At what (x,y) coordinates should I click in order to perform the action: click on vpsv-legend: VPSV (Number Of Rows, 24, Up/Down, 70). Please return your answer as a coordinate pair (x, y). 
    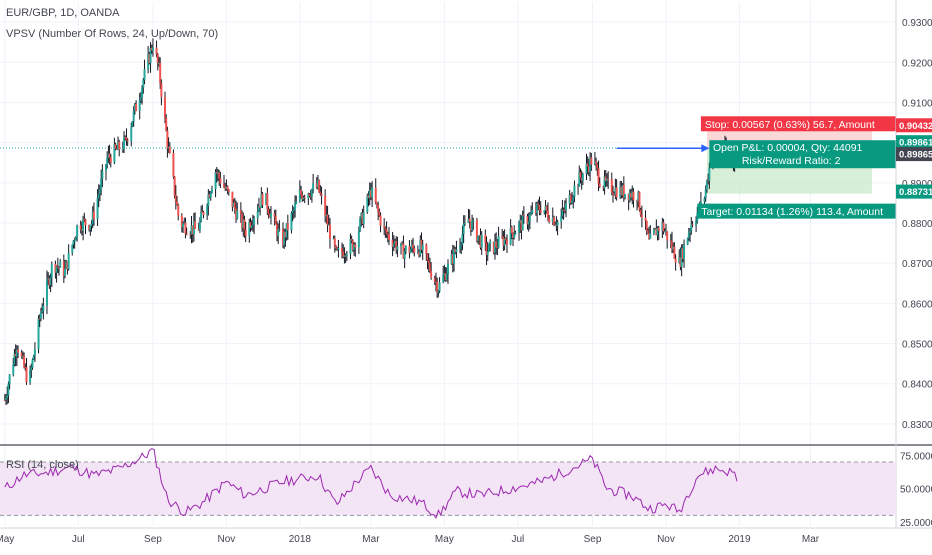
    Looking at the image, I should click on (112, 34).